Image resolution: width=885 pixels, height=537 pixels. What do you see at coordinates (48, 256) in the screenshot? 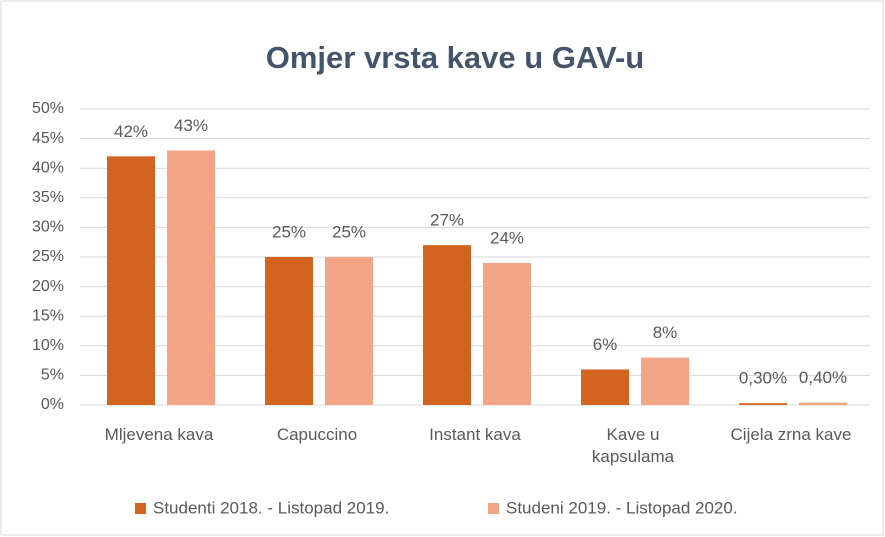
I see `y-tick-label: 25%` at bounding box center [48, 256].